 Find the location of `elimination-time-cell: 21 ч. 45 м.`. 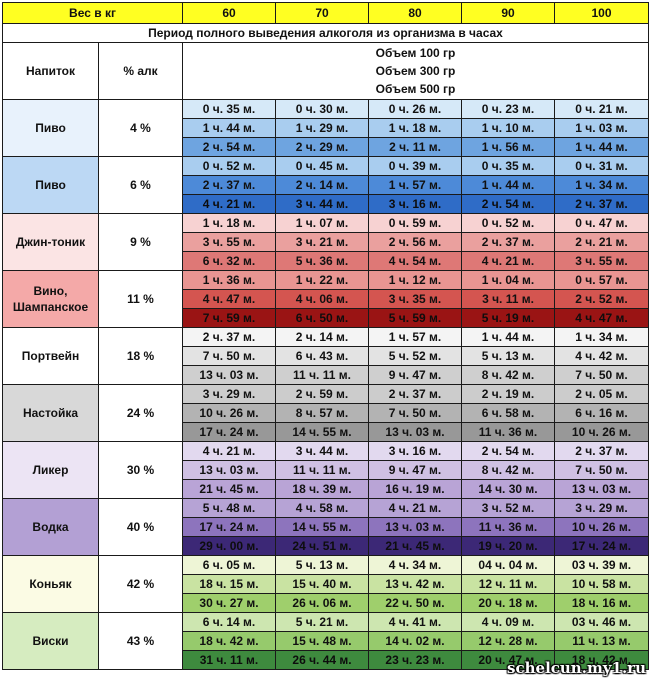

elimination-time-cell: 21 ч. 45 м. is located at coordinates (229, 489).